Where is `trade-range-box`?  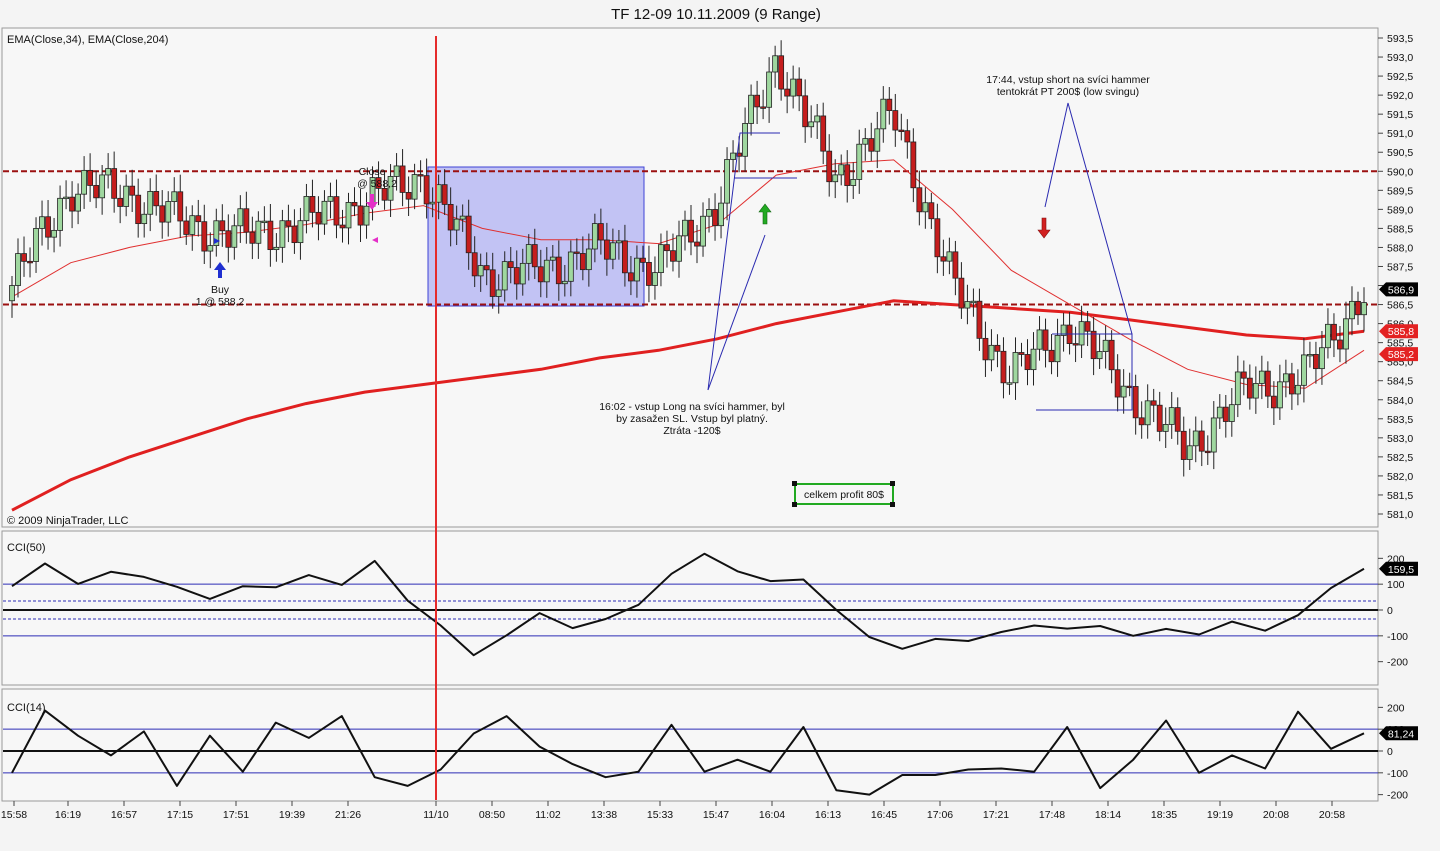 trade-range-box is located at coordinates (536, 236).